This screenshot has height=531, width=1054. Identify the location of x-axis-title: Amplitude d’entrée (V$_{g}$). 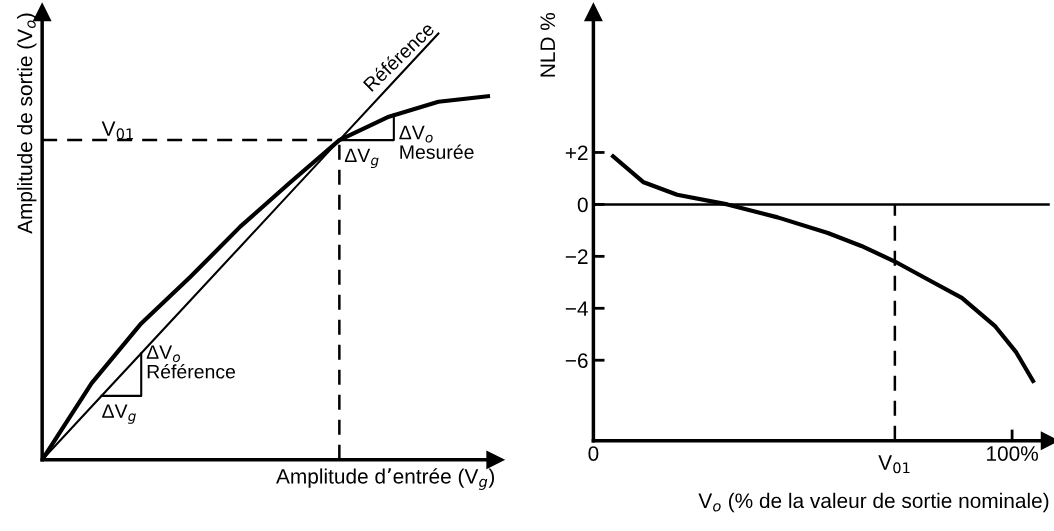
(385, 479).